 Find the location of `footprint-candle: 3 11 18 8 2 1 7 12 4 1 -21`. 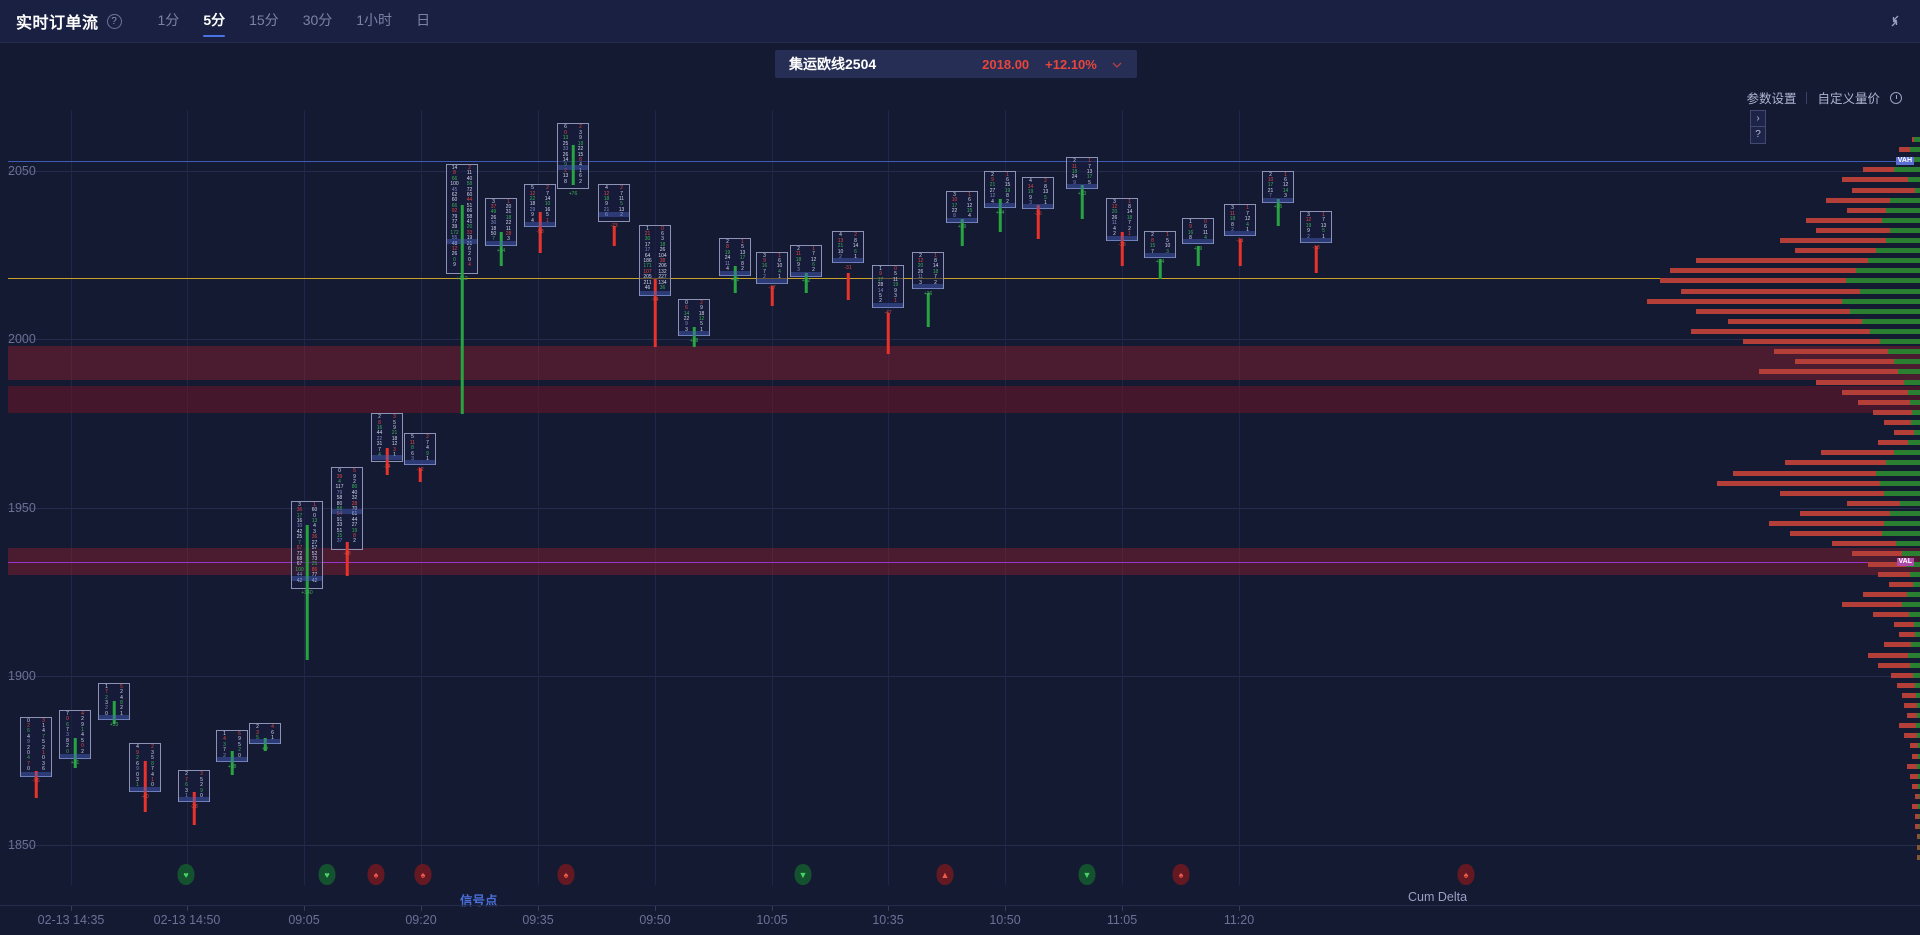

footprint-candle: 3 11 18 8 2 1 7 12 4 1 -21 is located at coordinates (1240, 235).